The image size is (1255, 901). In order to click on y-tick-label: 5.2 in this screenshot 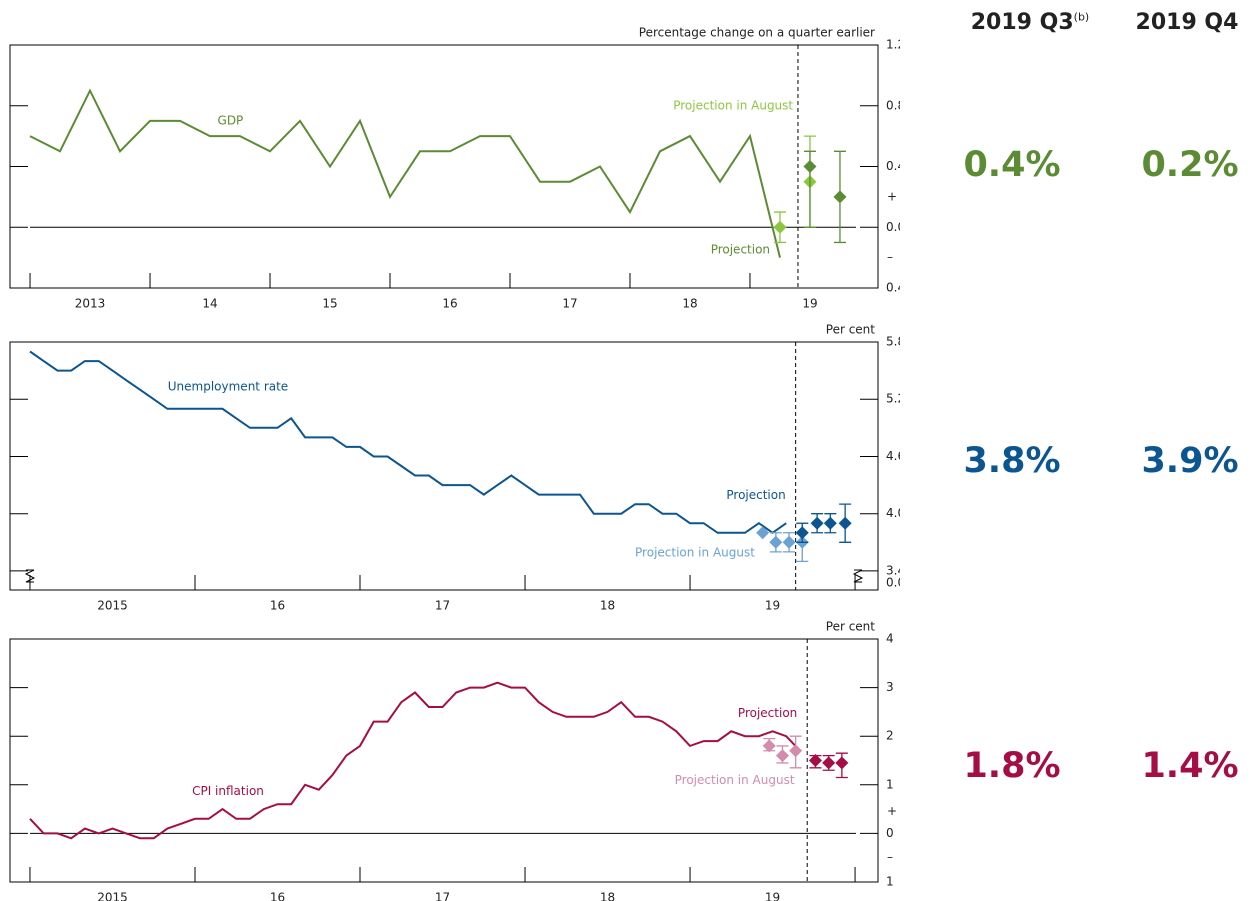, I will do `click(893, 399)`.